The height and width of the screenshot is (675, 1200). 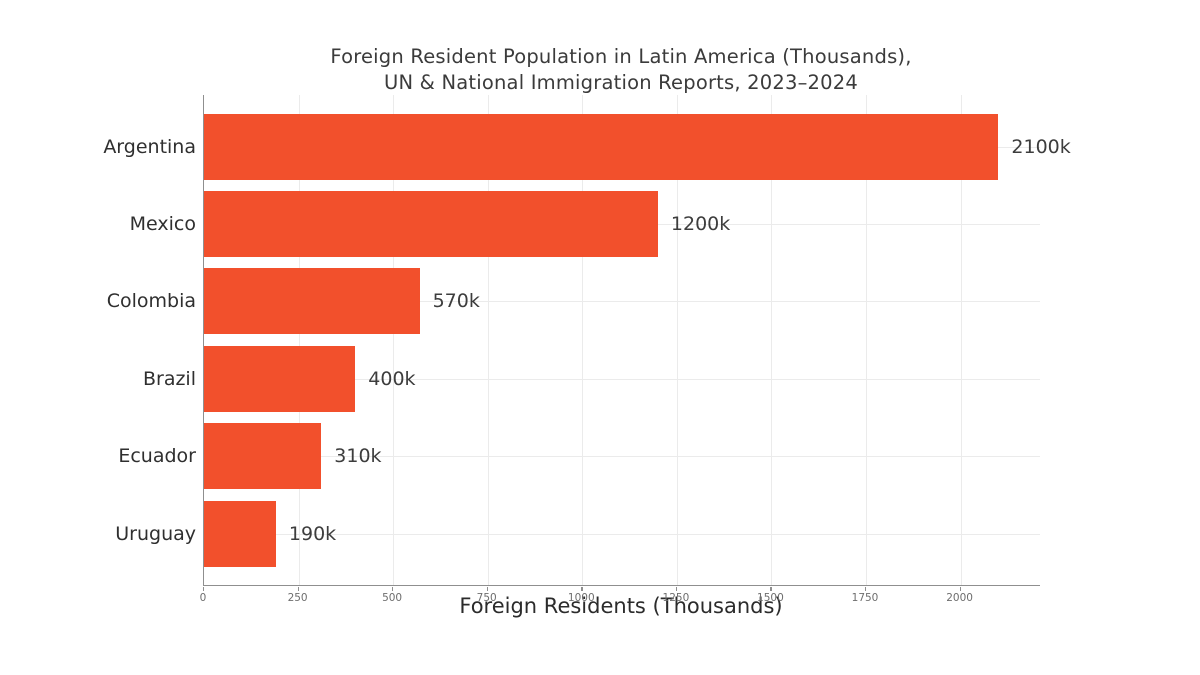 I want to click on x-tick-mark-2000, so click(x=960, y=589).